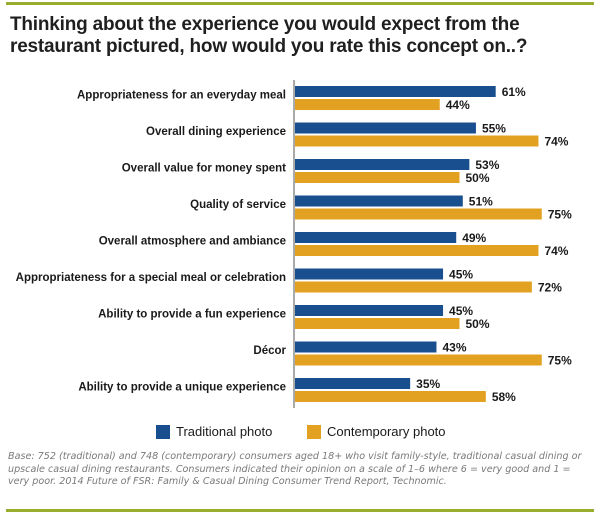  I want to click on category-label: Overall atmosphere and ambiance, so click(192, 242).